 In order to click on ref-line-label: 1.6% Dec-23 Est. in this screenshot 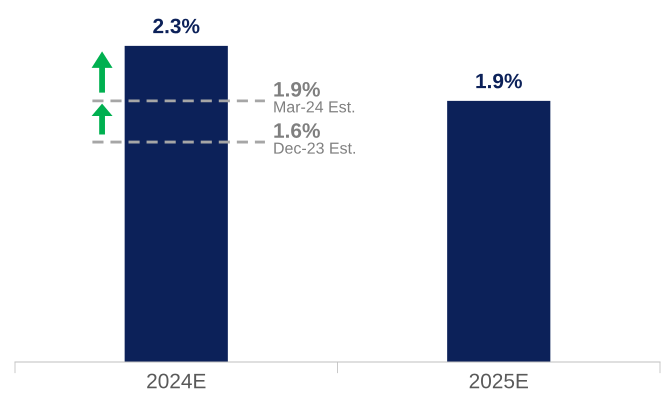, I will do `click(314, 138)`.